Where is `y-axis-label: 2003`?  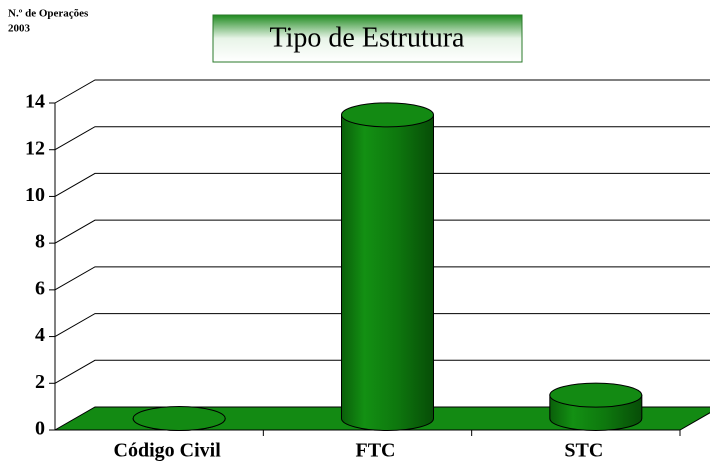
y-axis-label: 2003 is located at coordinates (19, 29).